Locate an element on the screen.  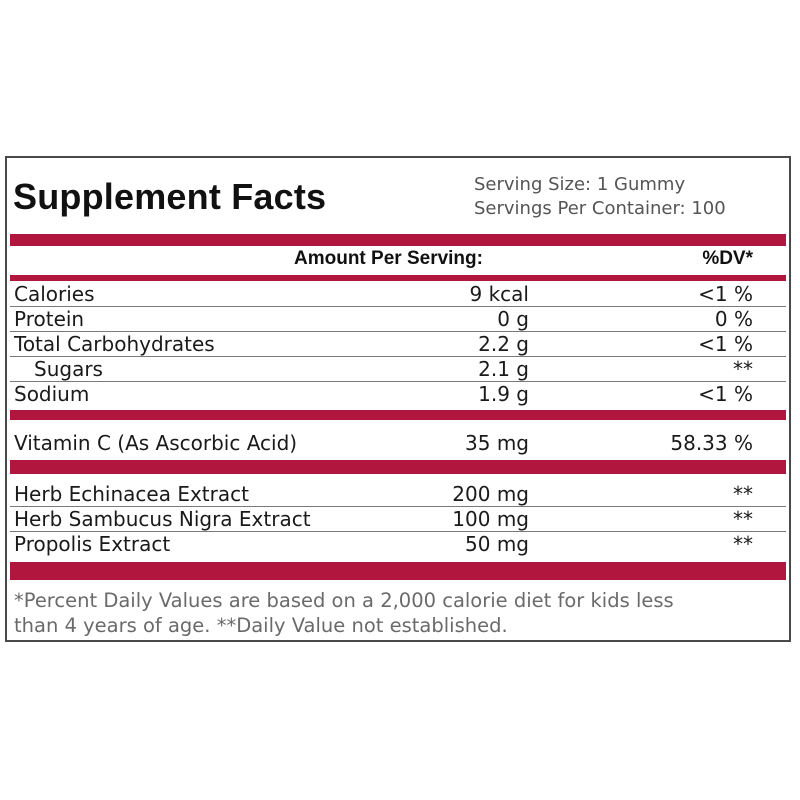
extract-name: Propolis Extract is located at coordinates (92, 544).